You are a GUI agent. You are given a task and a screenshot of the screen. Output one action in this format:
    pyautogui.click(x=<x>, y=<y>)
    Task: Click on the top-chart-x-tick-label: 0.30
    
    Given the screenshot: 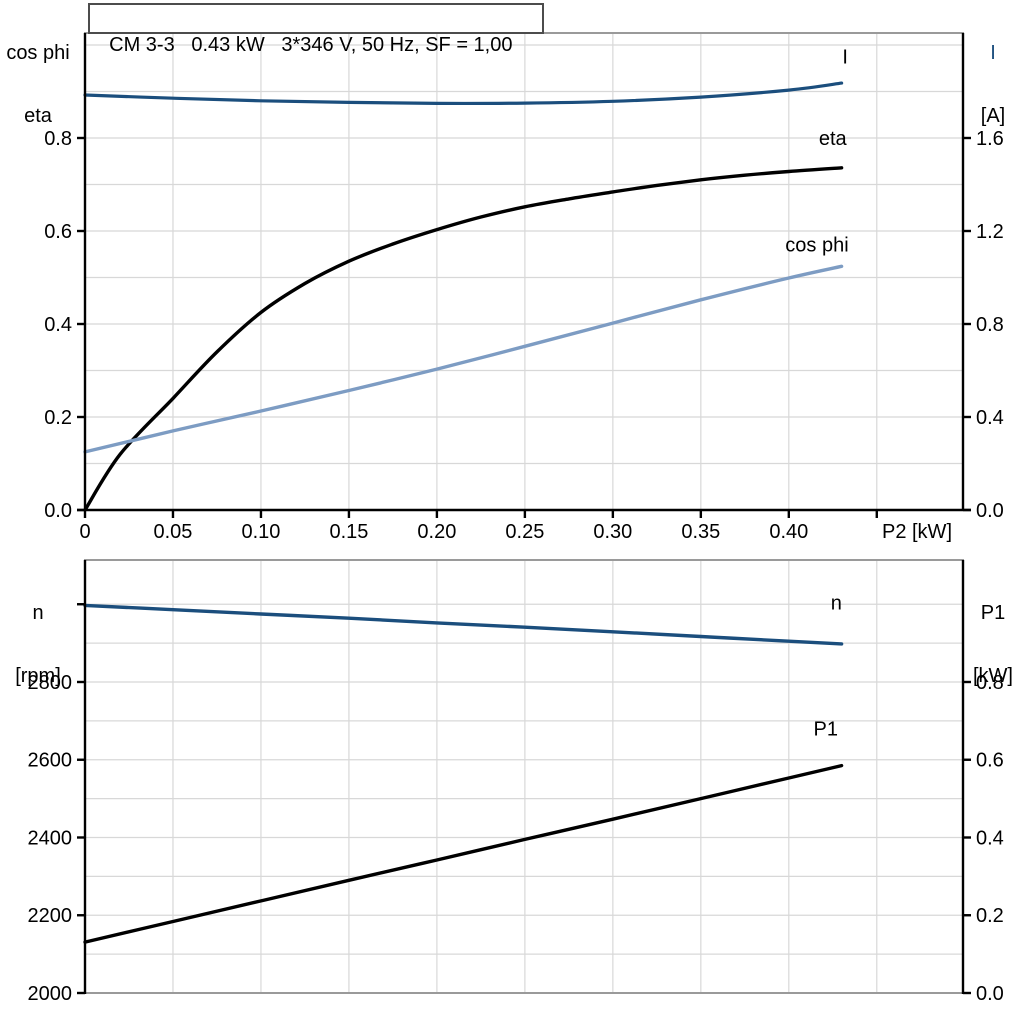 What is the action you would take?
    pyautogui.click(x=612, y=532)
    